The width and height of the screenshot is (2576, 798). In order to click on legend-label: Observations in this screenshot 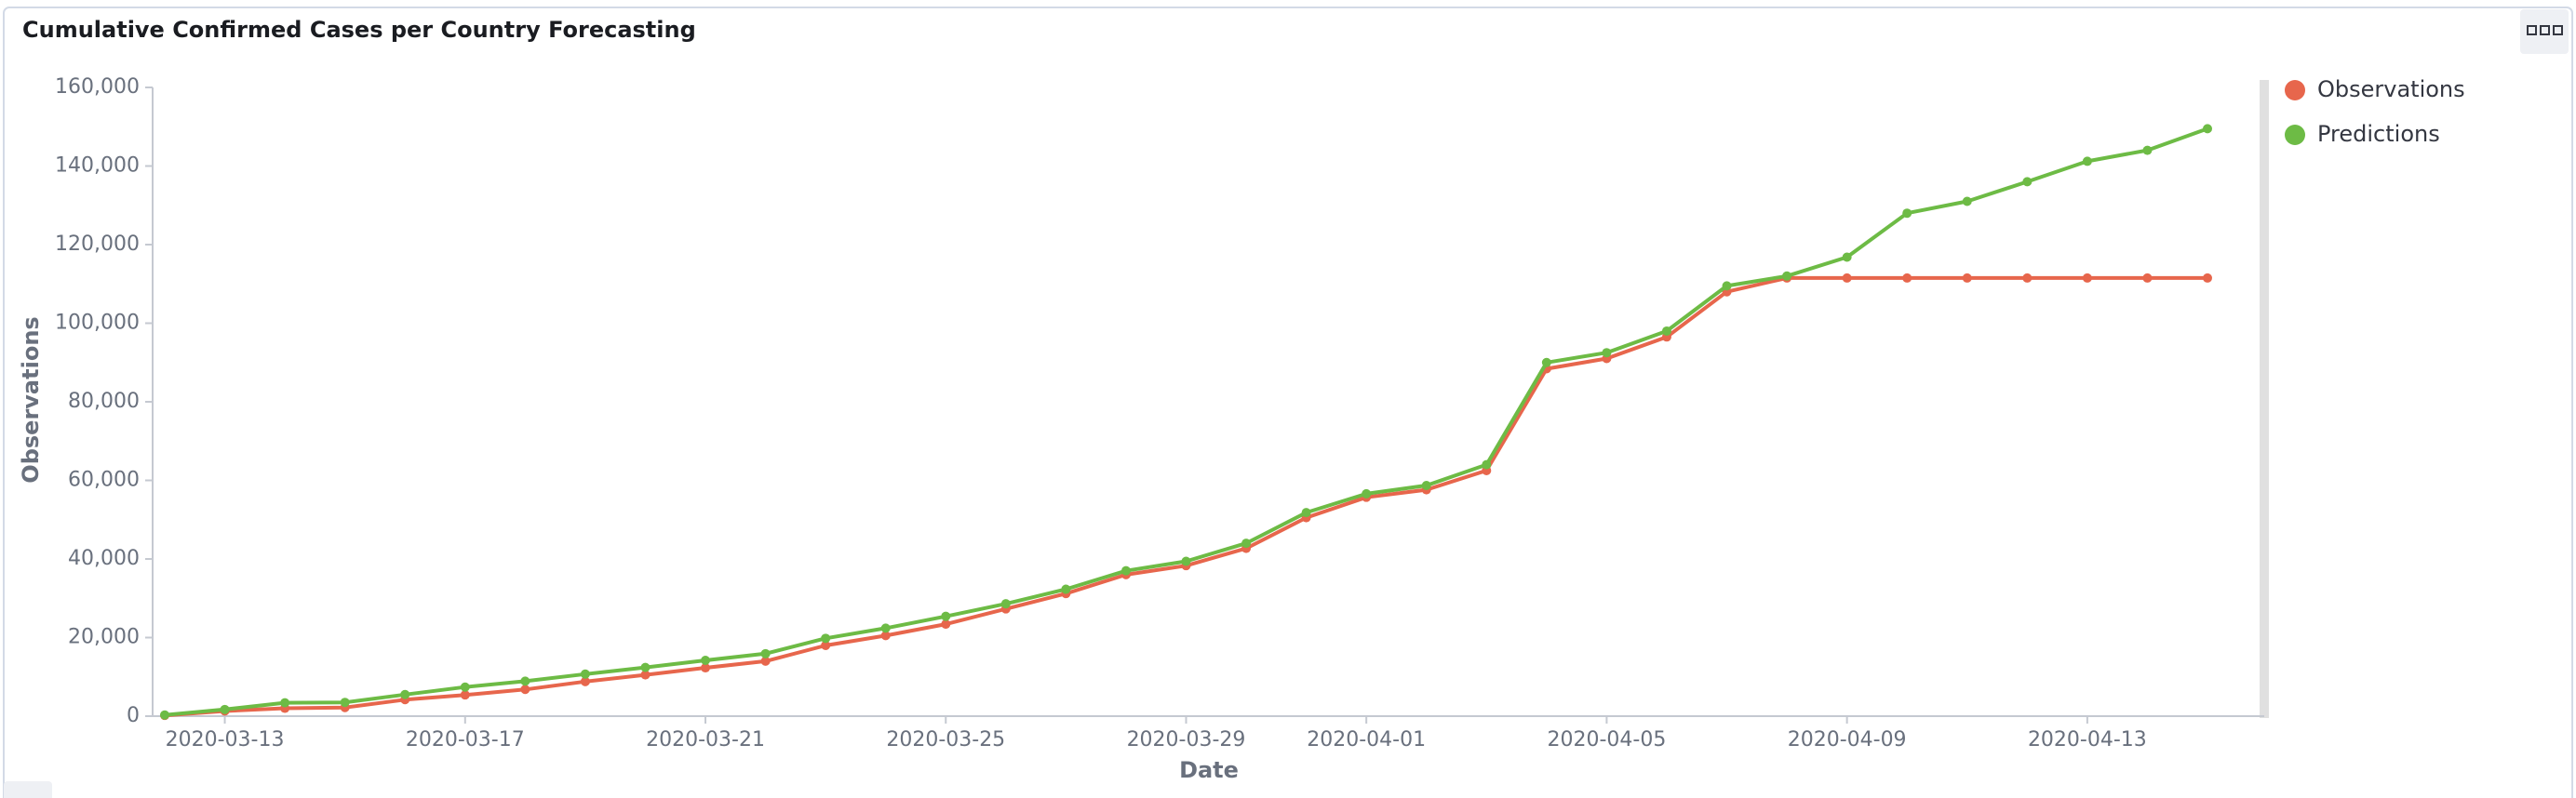, I will do `click(2391, 89)`.